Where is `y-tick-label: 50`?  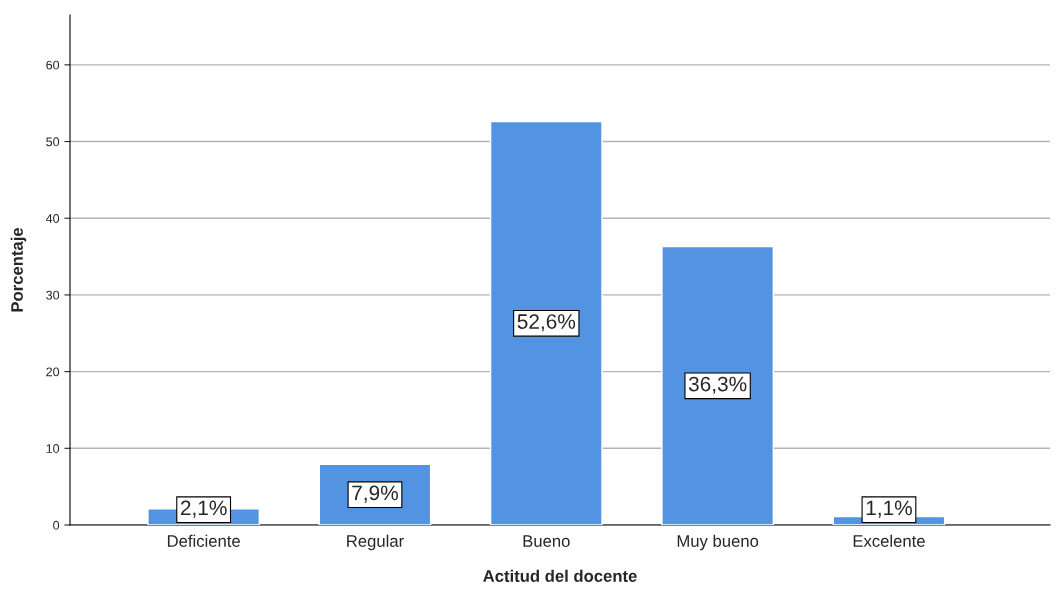 y-tick-label: 50 is located at coordinates (53, 142).